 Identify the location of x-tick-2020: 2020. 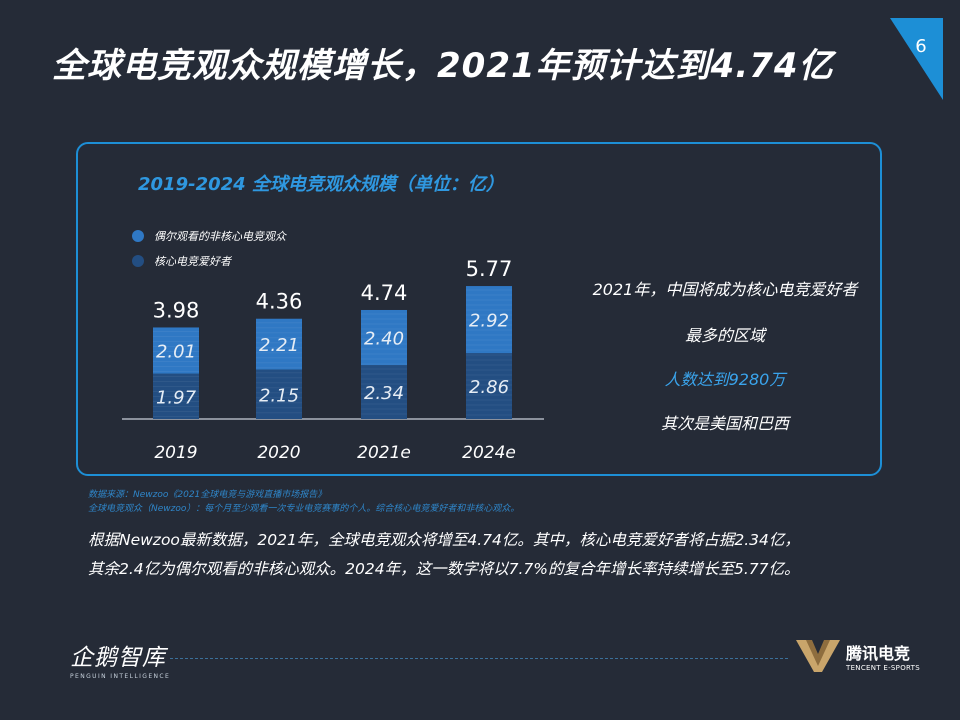
(278, 453).